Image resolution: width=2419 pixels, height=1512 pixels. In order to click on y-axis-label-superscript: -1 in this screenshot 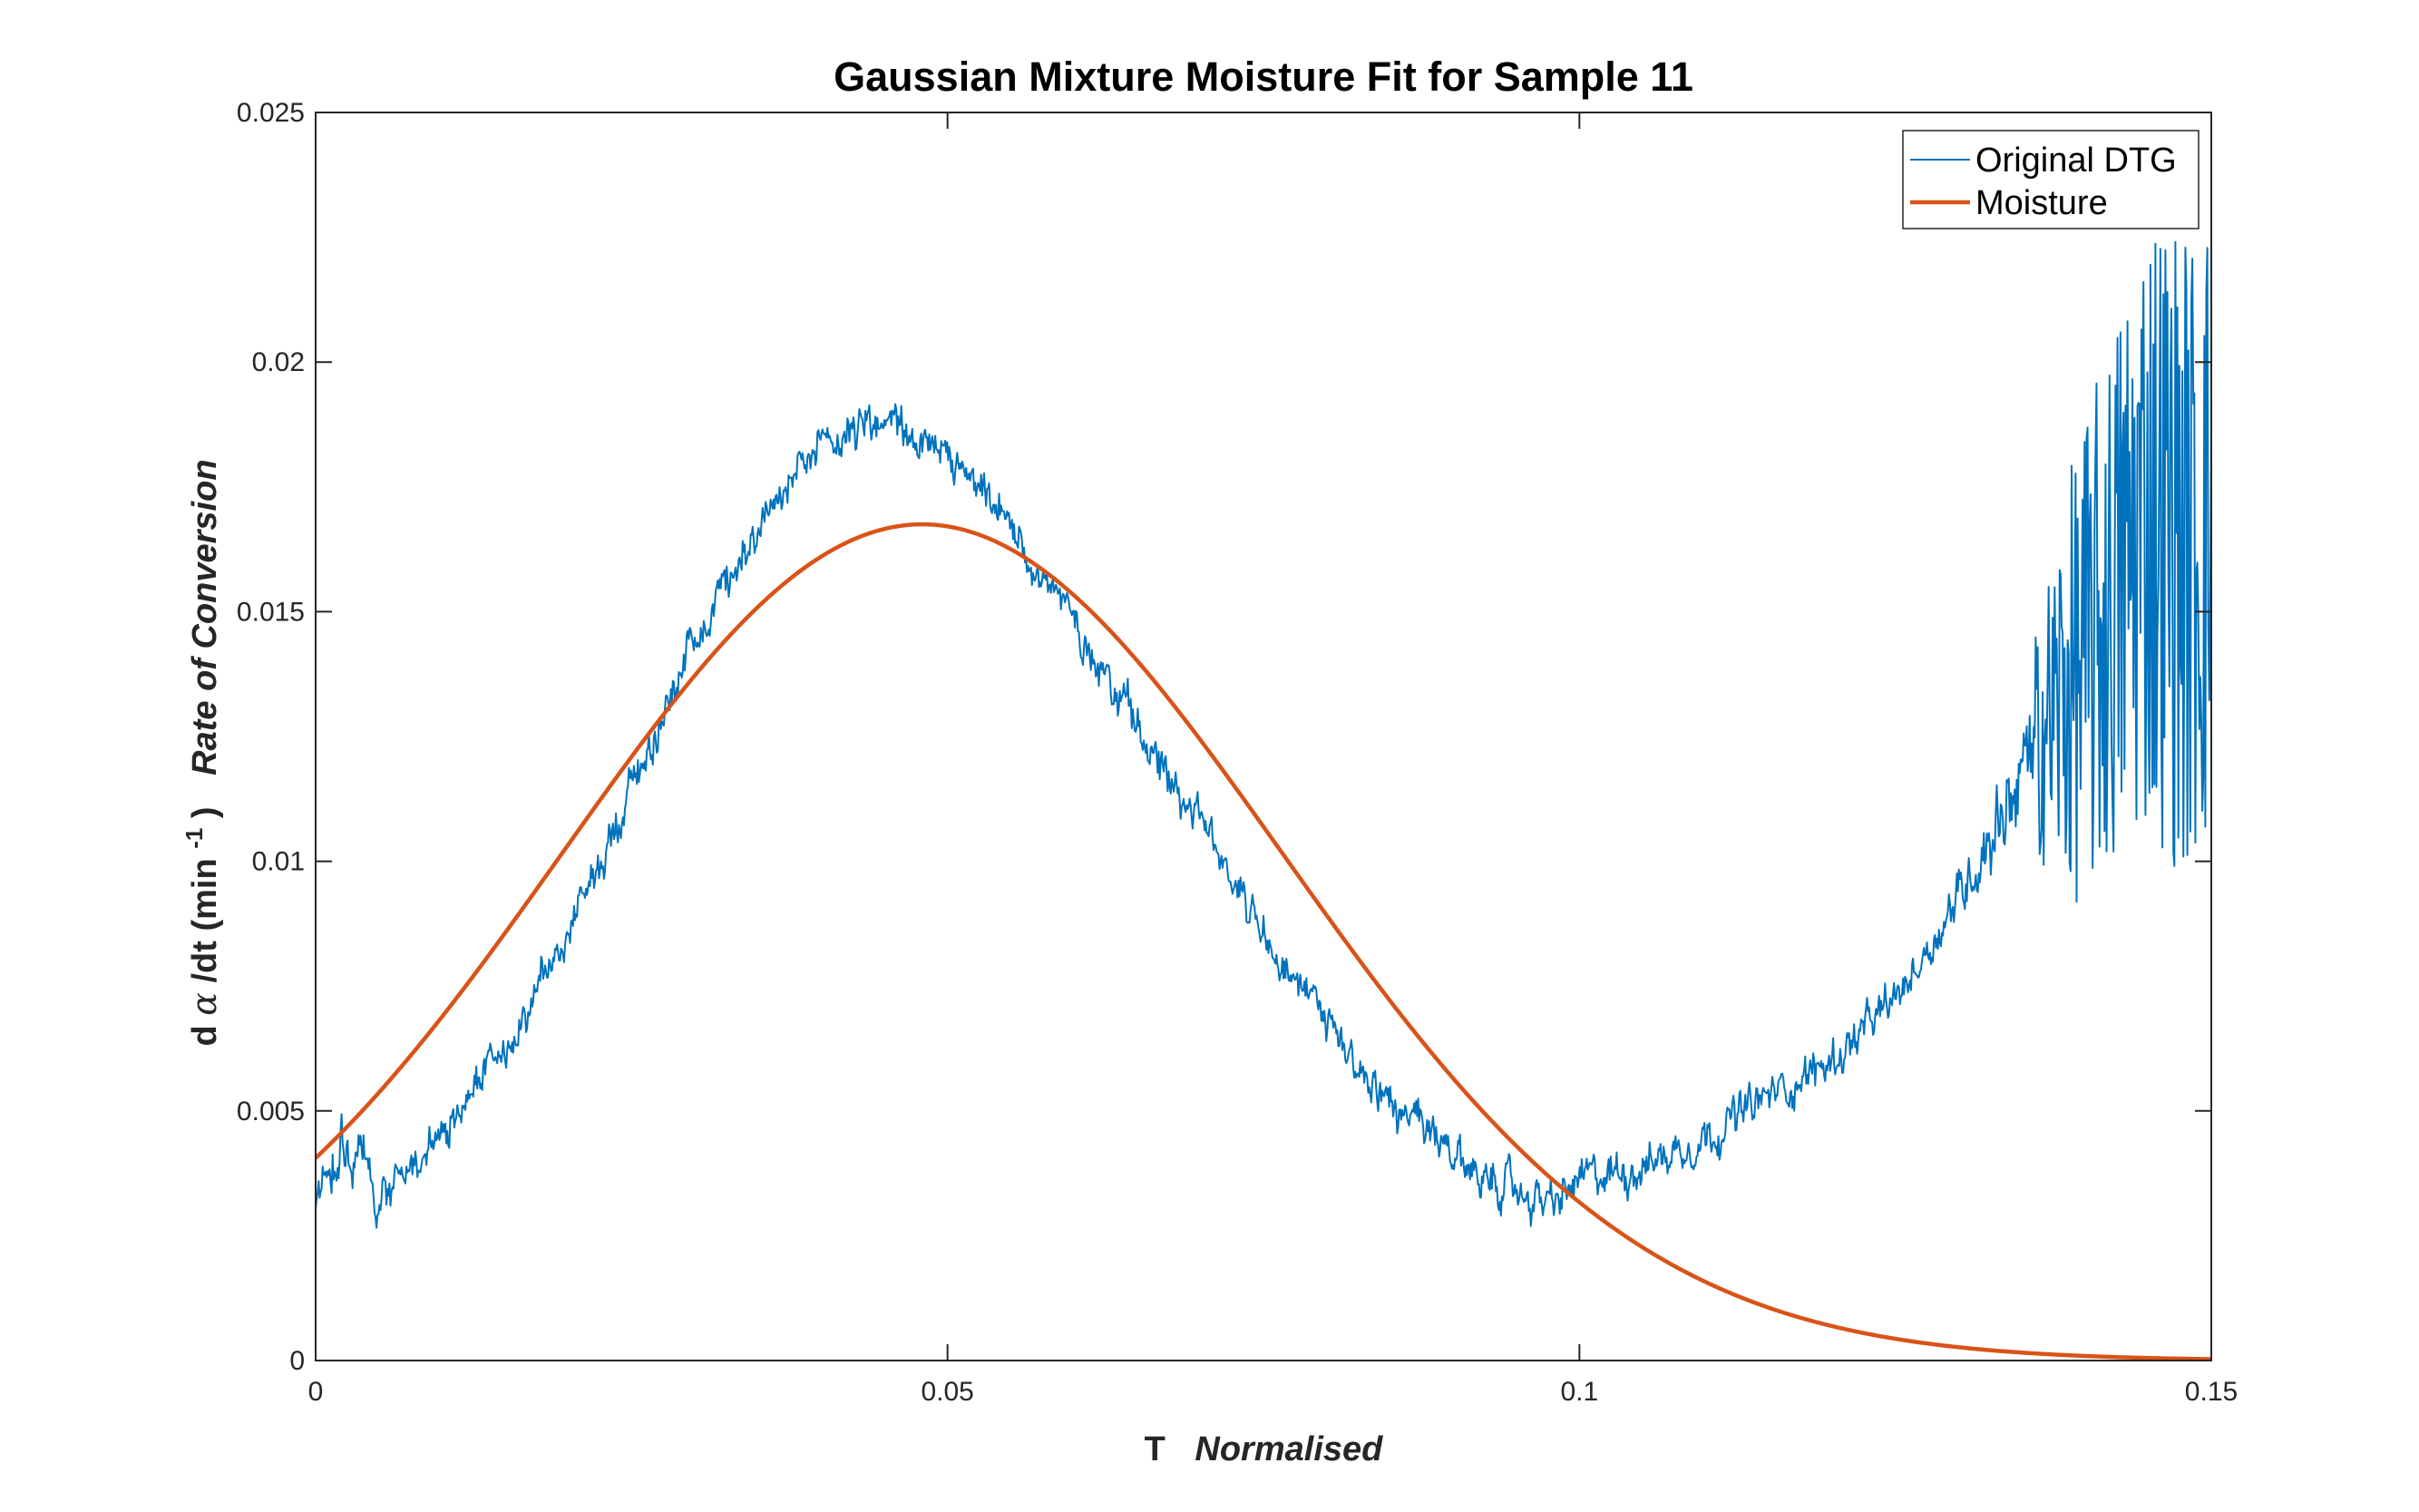, I will do `click(194, 838)`.